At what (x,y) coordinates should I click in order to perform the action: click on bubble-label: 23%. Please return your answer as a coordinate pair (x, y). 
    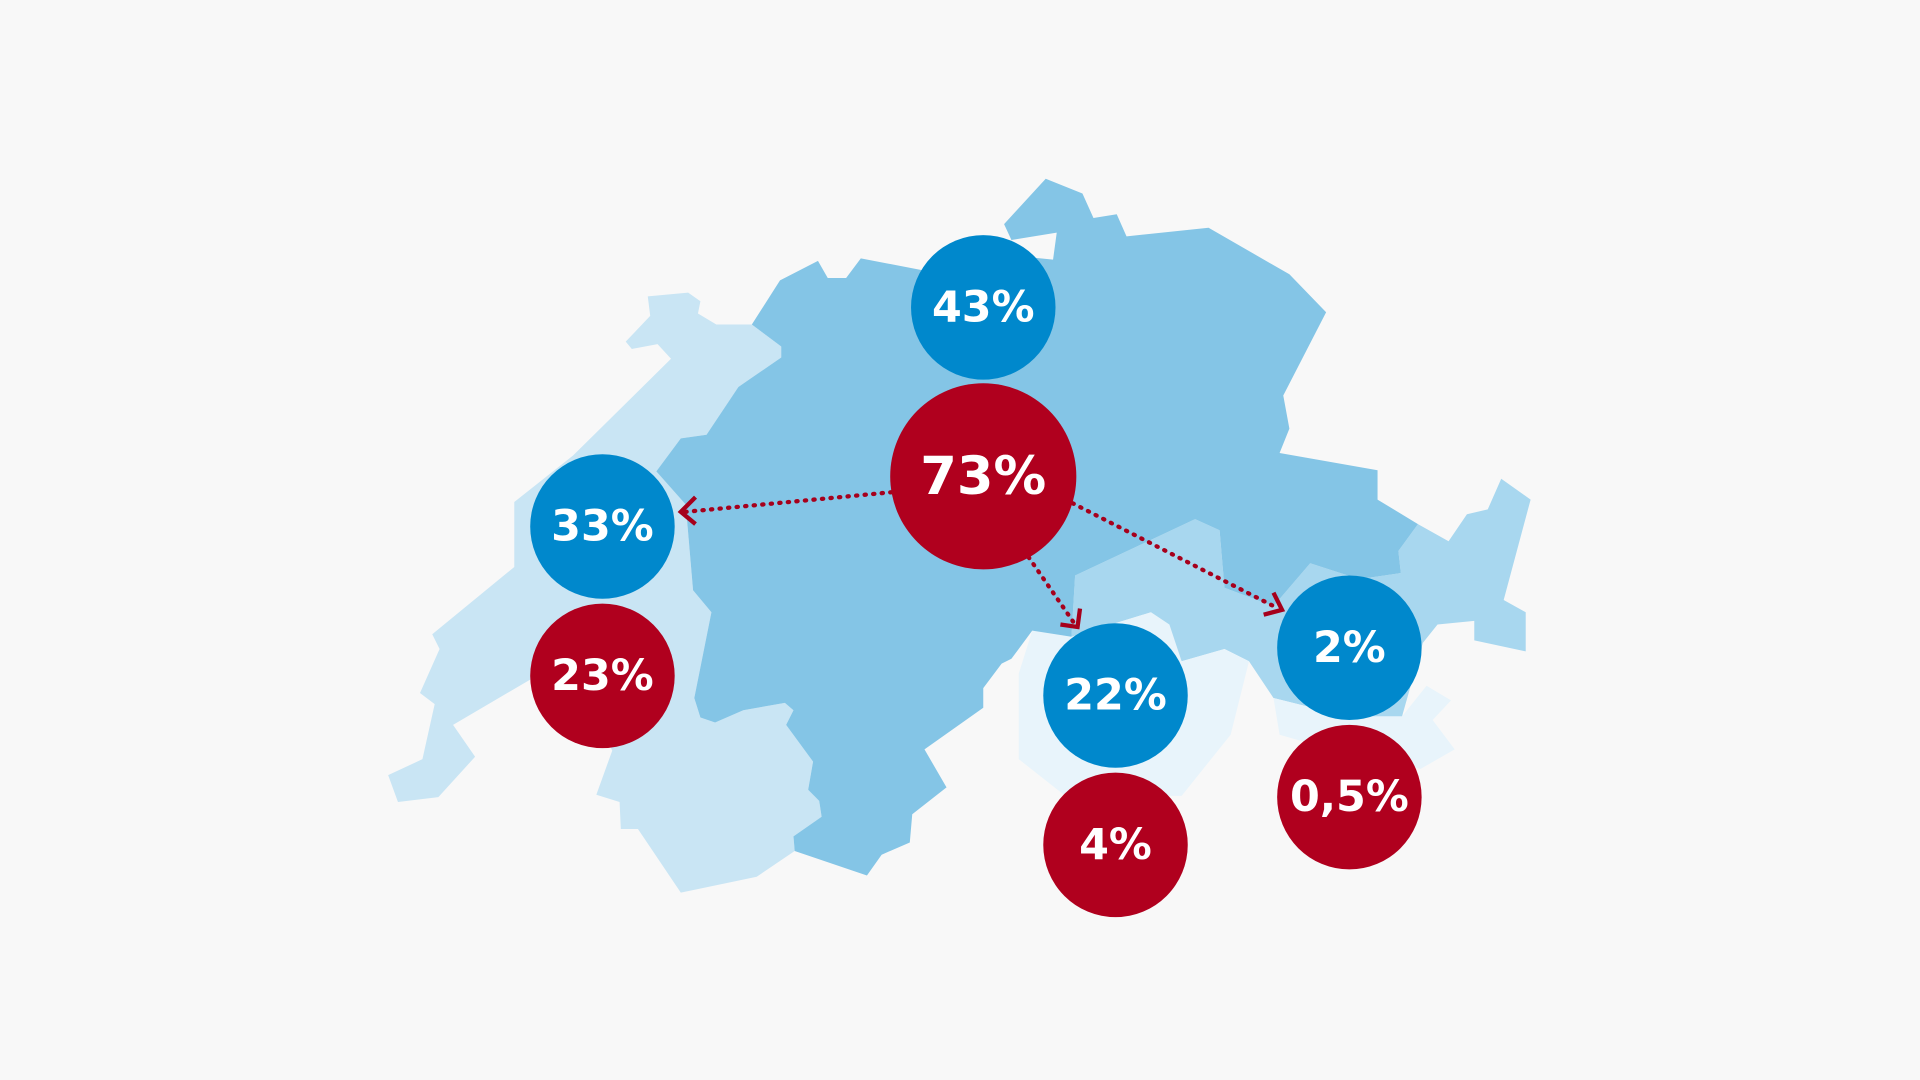
    Looking at the image, I should click on (602, 676).